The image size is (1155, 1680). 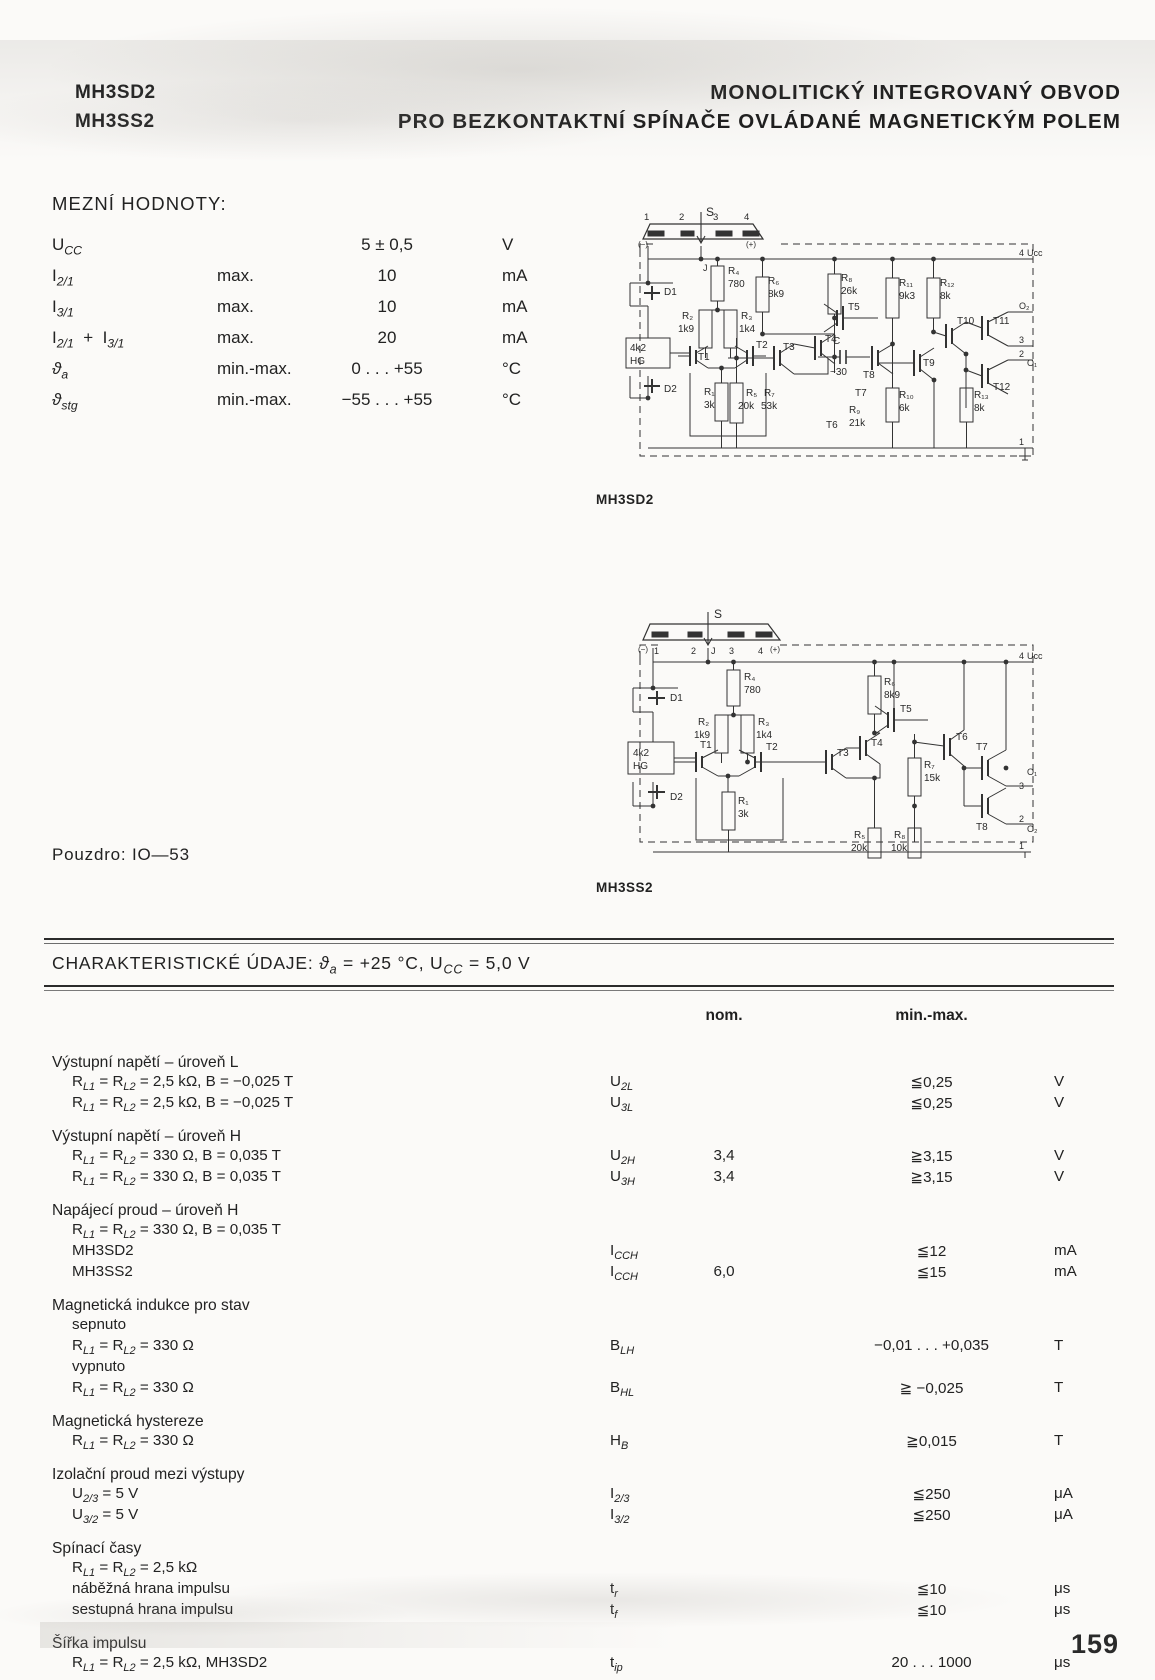 I want to click on row-symbol: HB, so click(x=619, y=1441).